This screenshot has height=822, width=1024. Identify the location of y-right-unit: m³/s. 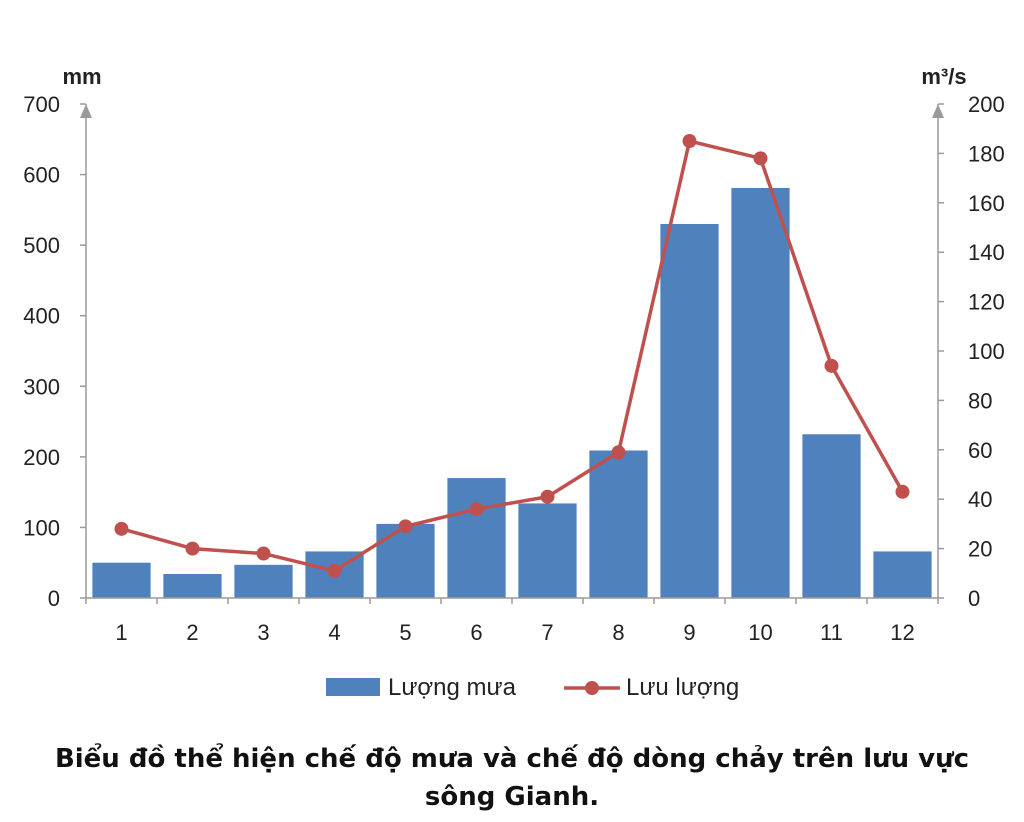
(943, 76).